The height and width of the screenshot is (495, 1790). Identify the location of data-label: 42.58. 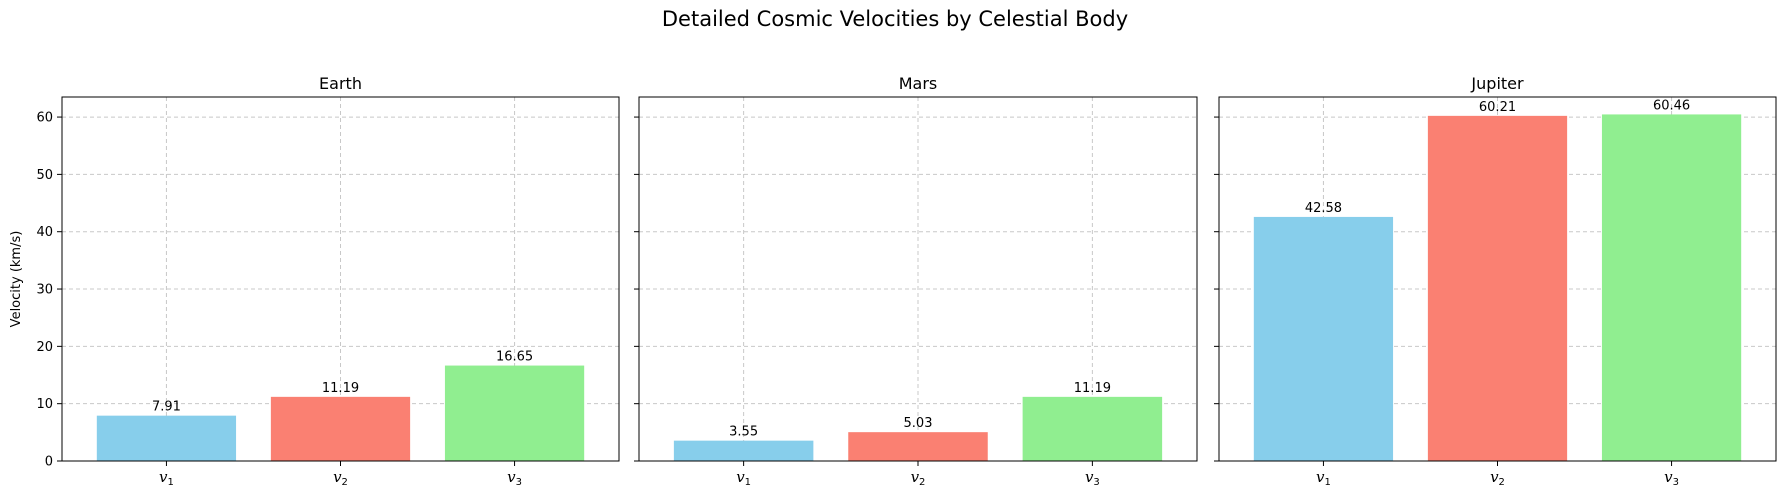
(1323, 208).